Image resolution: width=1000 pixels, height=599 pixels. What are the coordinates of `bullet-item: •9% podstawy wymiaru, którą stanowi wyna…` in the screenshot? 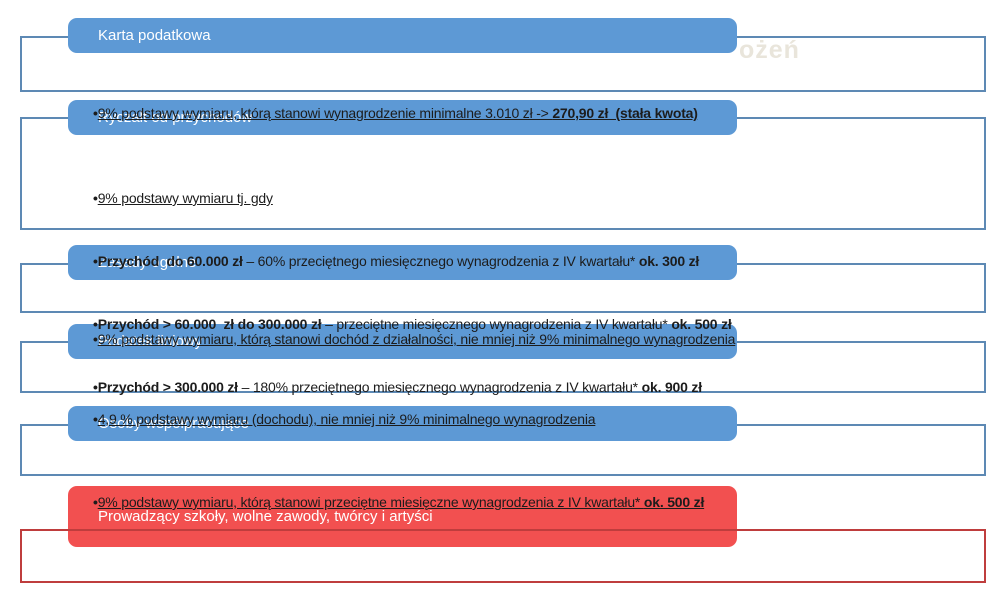 It's located at (395, 113).